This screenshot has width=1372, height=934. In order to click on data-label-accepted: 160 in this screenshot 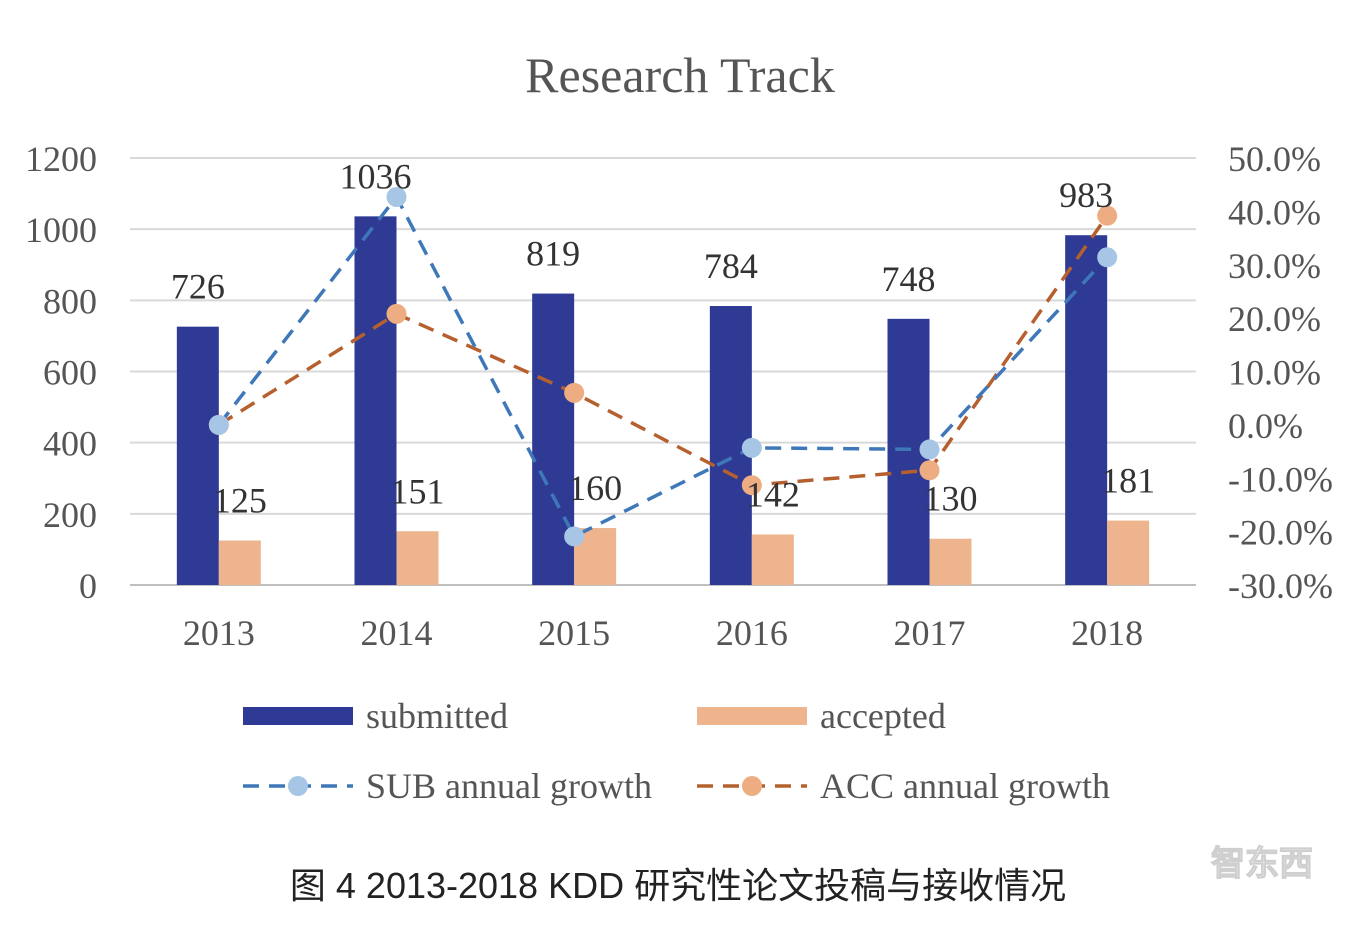, I will do `click(595, 488)`.